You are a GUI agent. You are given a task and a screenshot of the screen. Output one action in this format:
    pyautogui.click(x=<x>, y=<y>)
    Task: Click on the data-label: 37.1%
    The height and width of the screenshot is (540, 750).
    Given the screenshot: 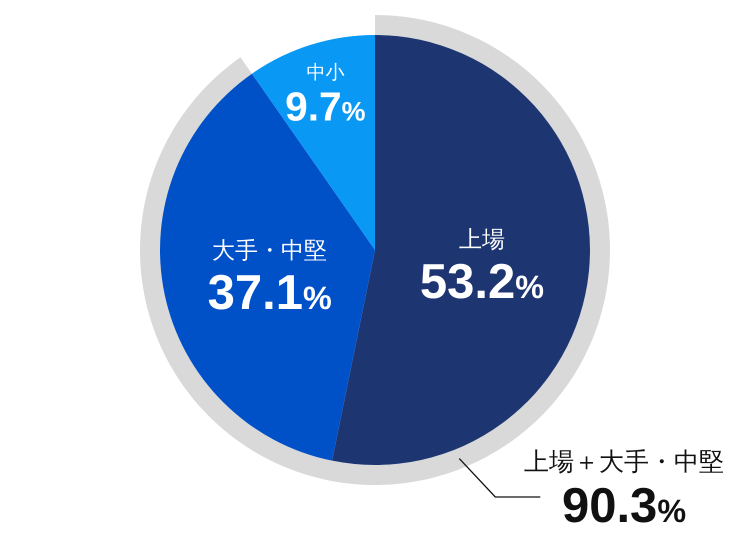 What is the action you would take?
    pyautogui.click(x=270, y=293)
    